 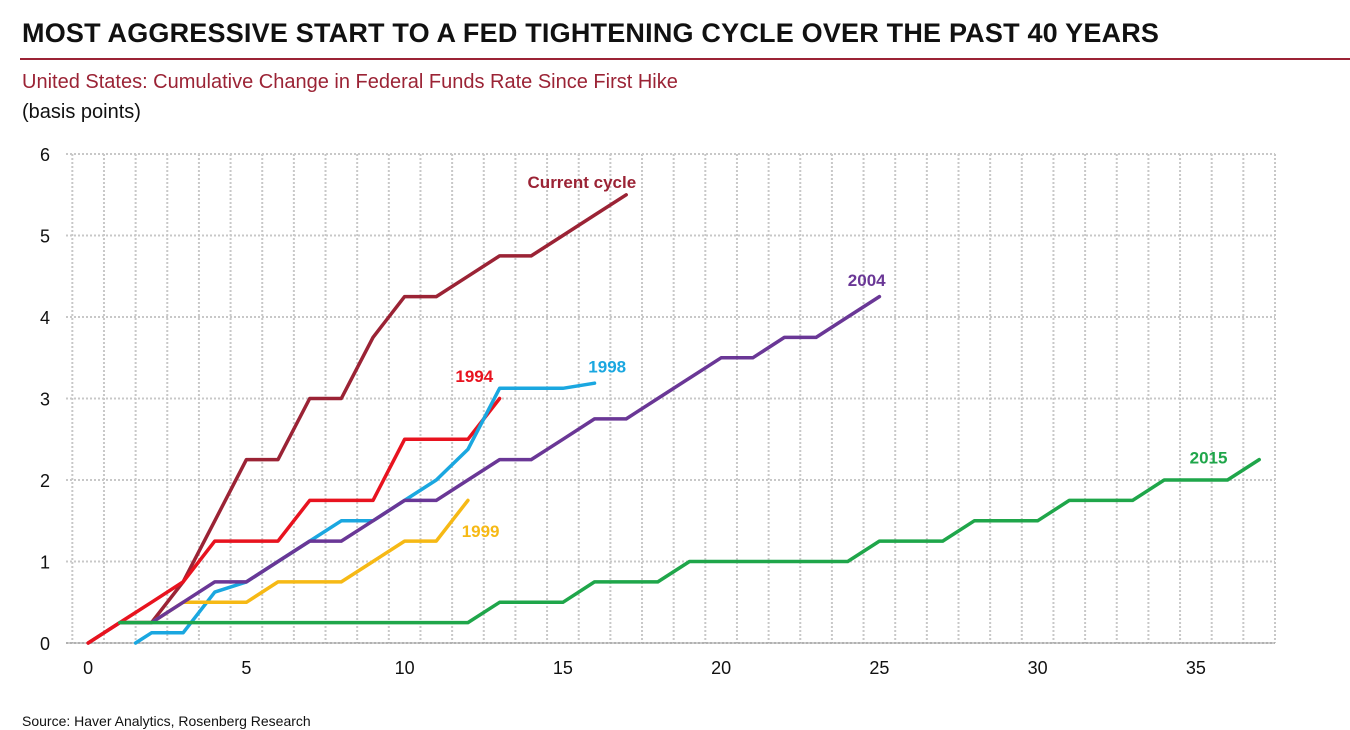 I want to click on y-tick-label: 5, so click(x=45, y=237).